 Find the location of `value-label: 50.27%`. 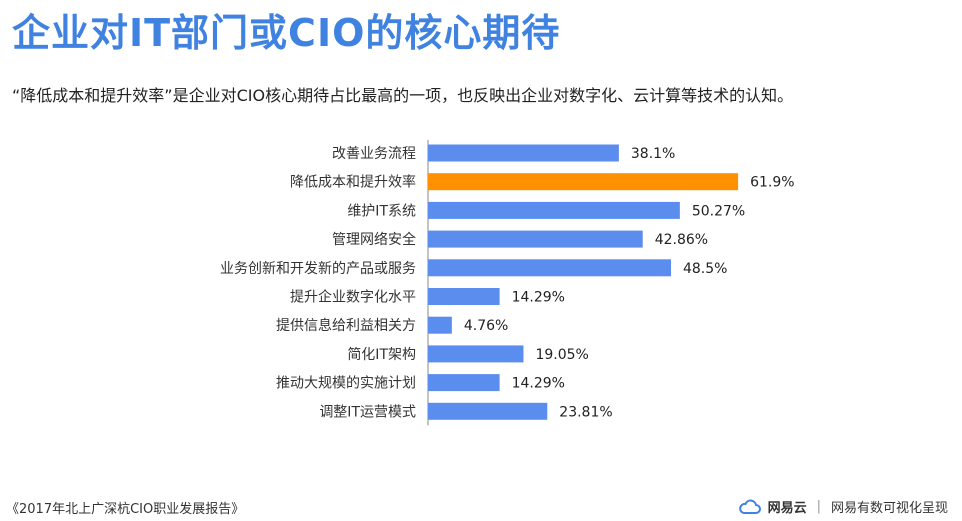

value-label: 50.27% is located at coordinates (718, 211).